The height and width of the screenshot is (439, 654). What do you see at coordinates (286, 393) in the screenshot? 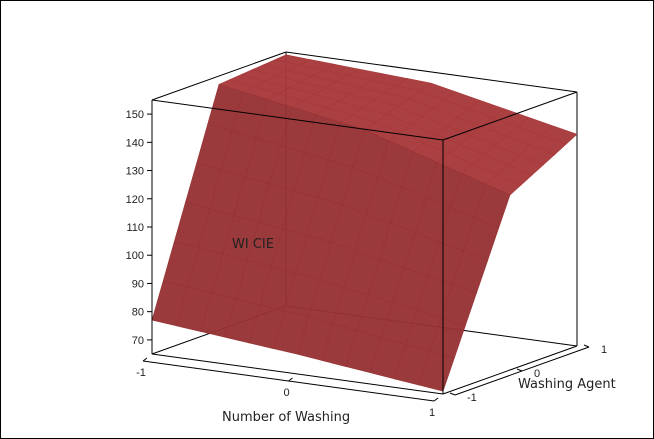
I see `x-tick-label: 0` at bounding box center [286, 393].